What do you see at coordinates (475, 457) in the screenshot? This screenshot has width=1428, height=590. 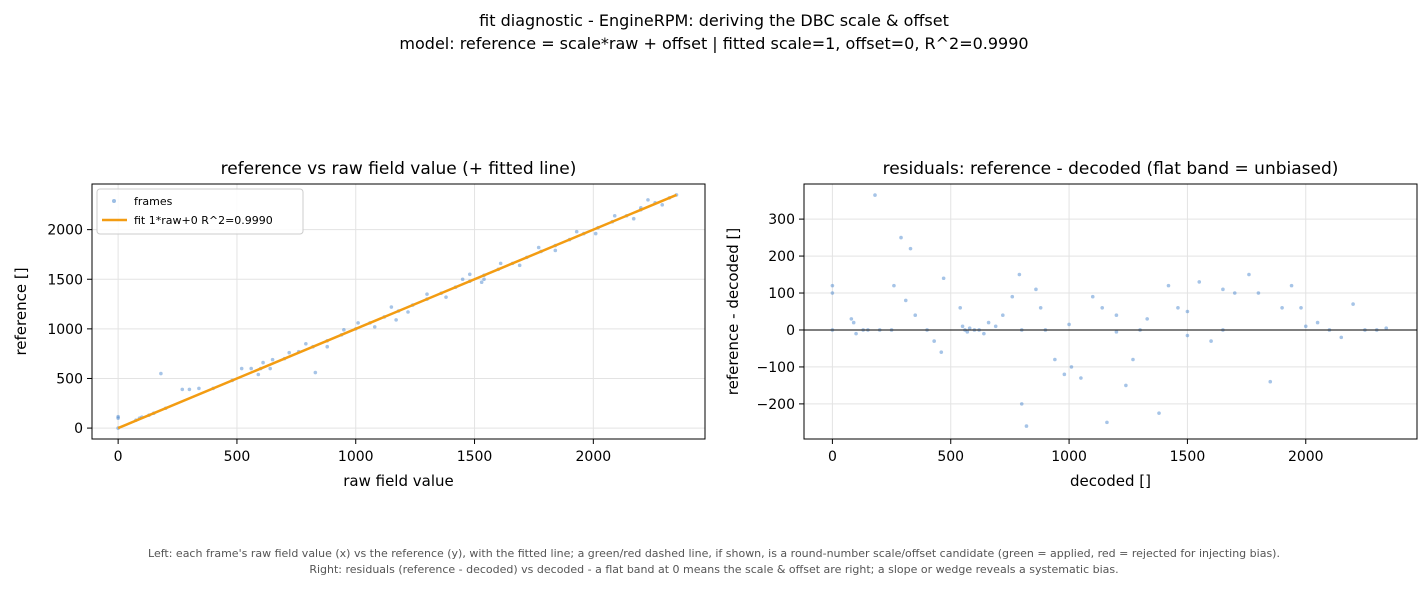 I see `left-x-tick-label: 1500` at bounding box center [475, 457].